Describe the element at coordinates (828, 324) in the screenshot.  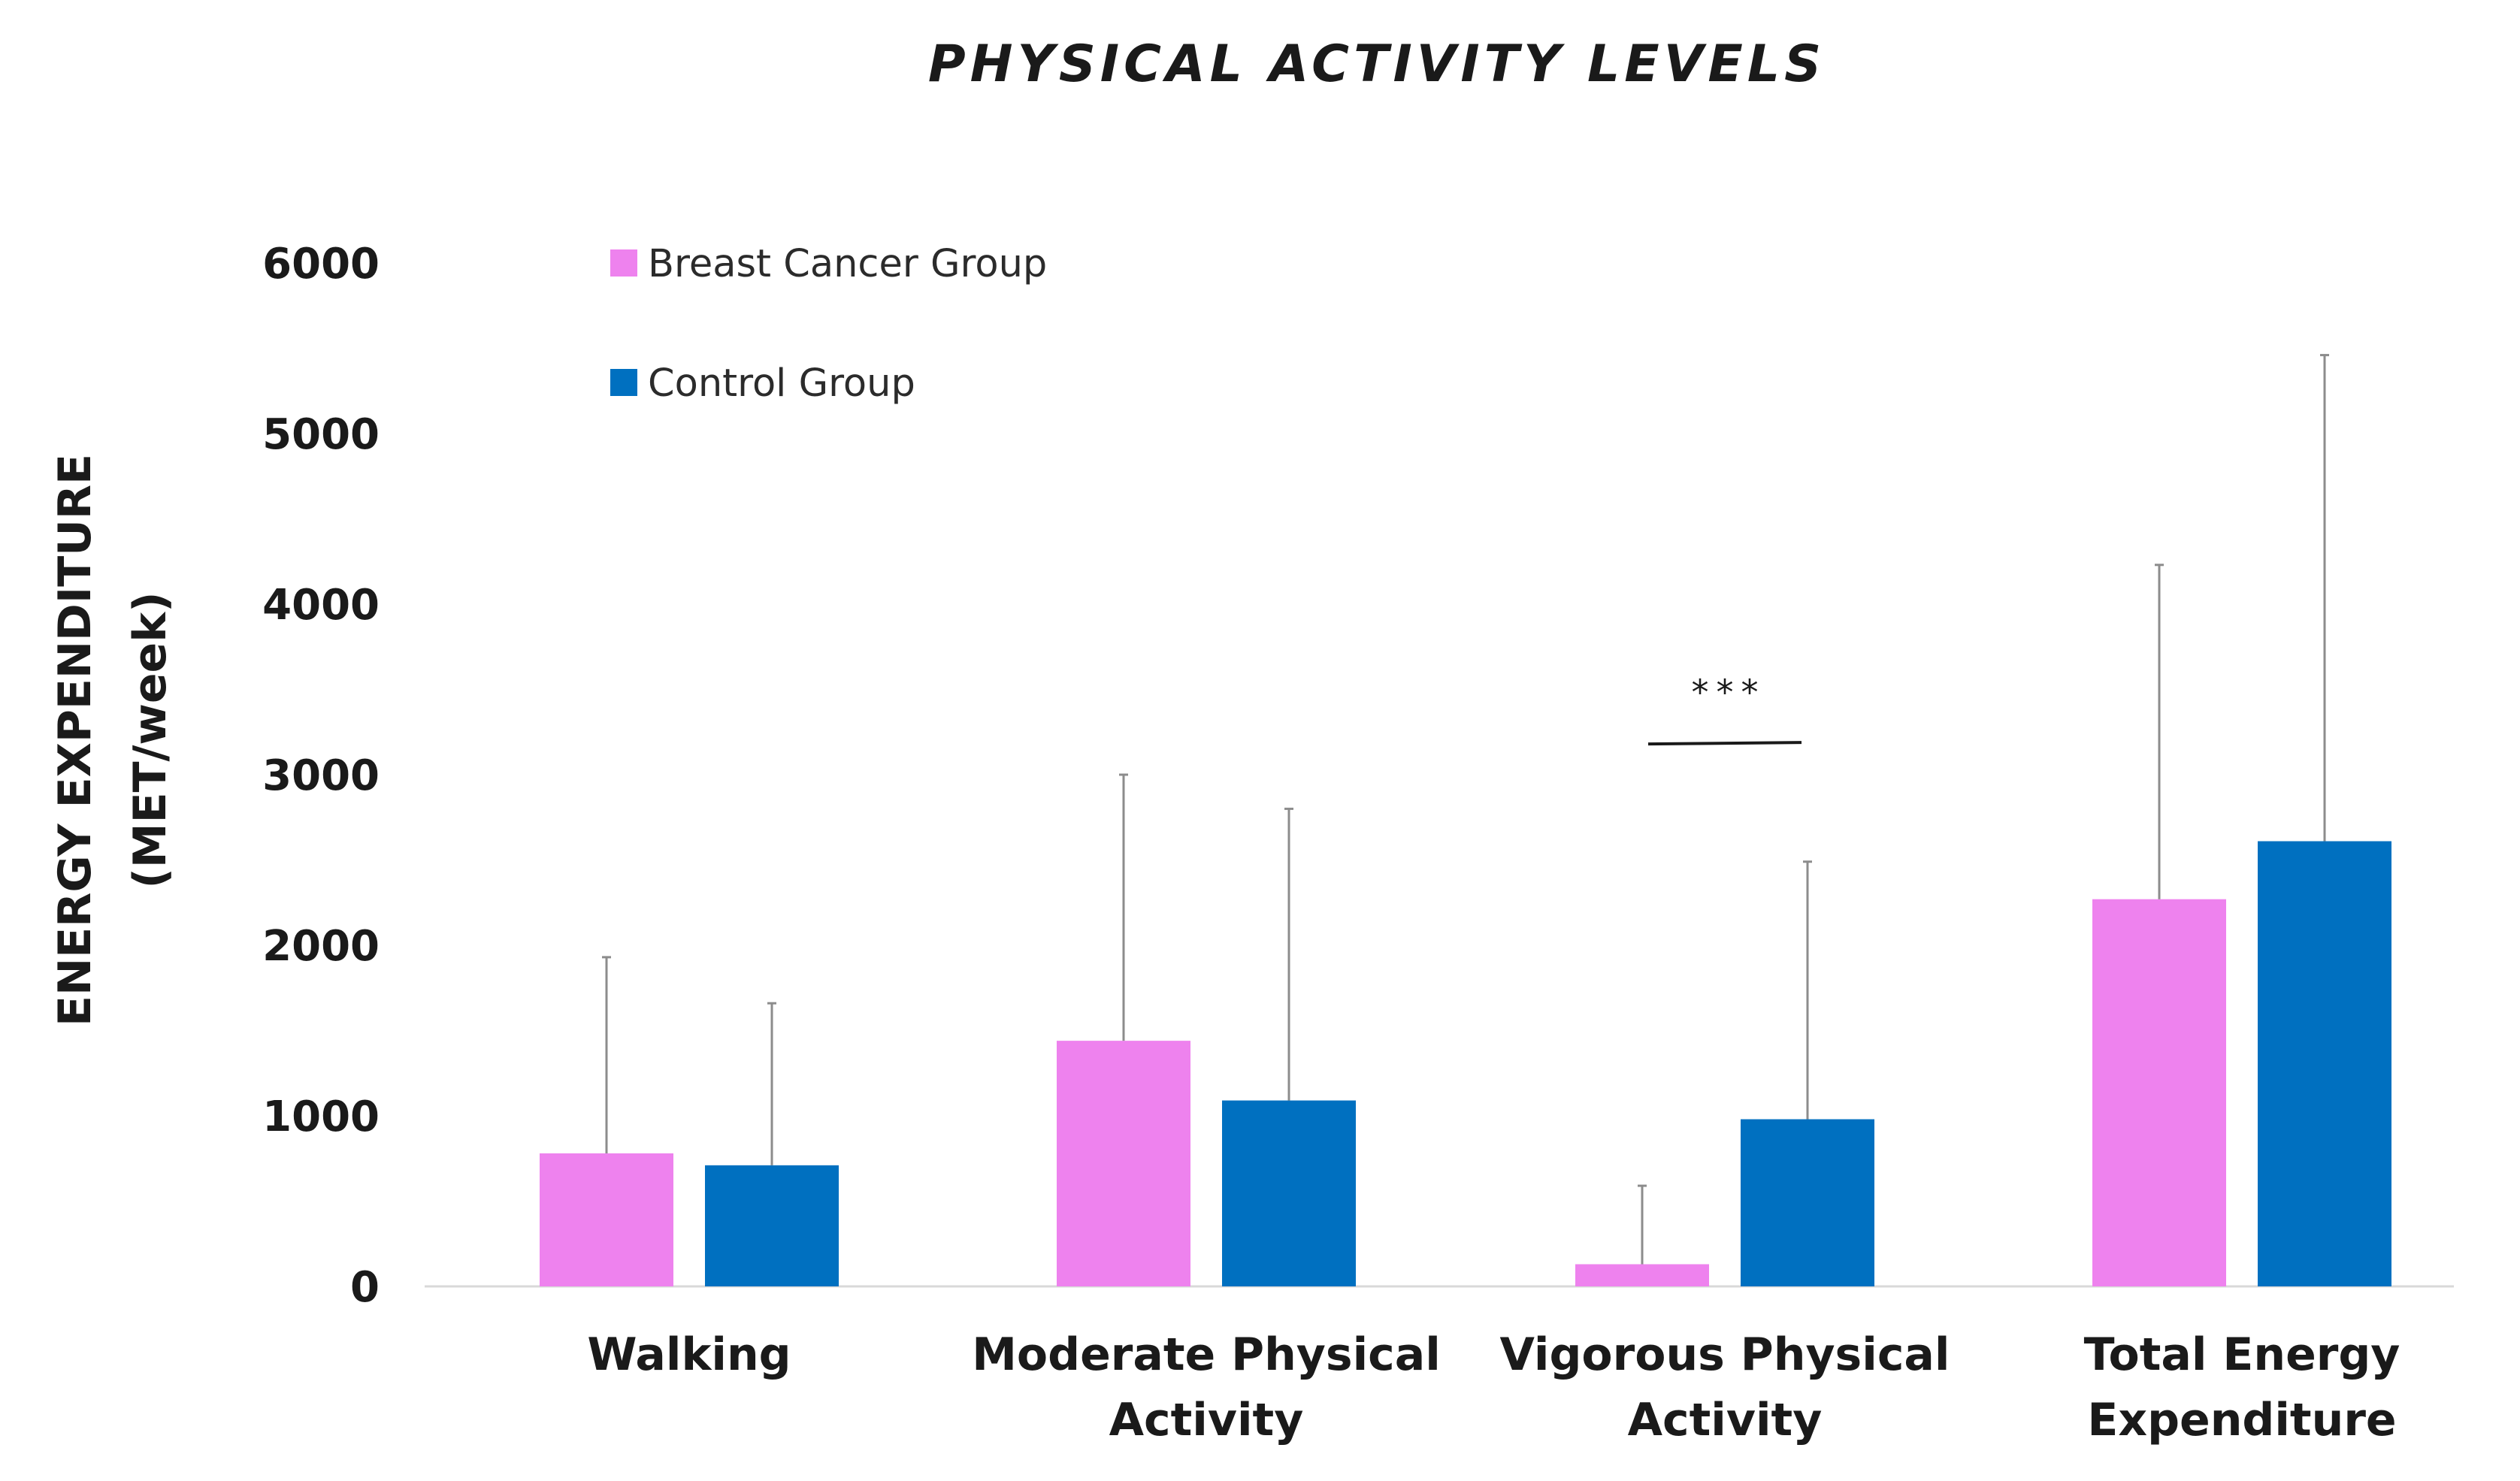
I see `legend: Breast Cancer Group Control Group` at that location.